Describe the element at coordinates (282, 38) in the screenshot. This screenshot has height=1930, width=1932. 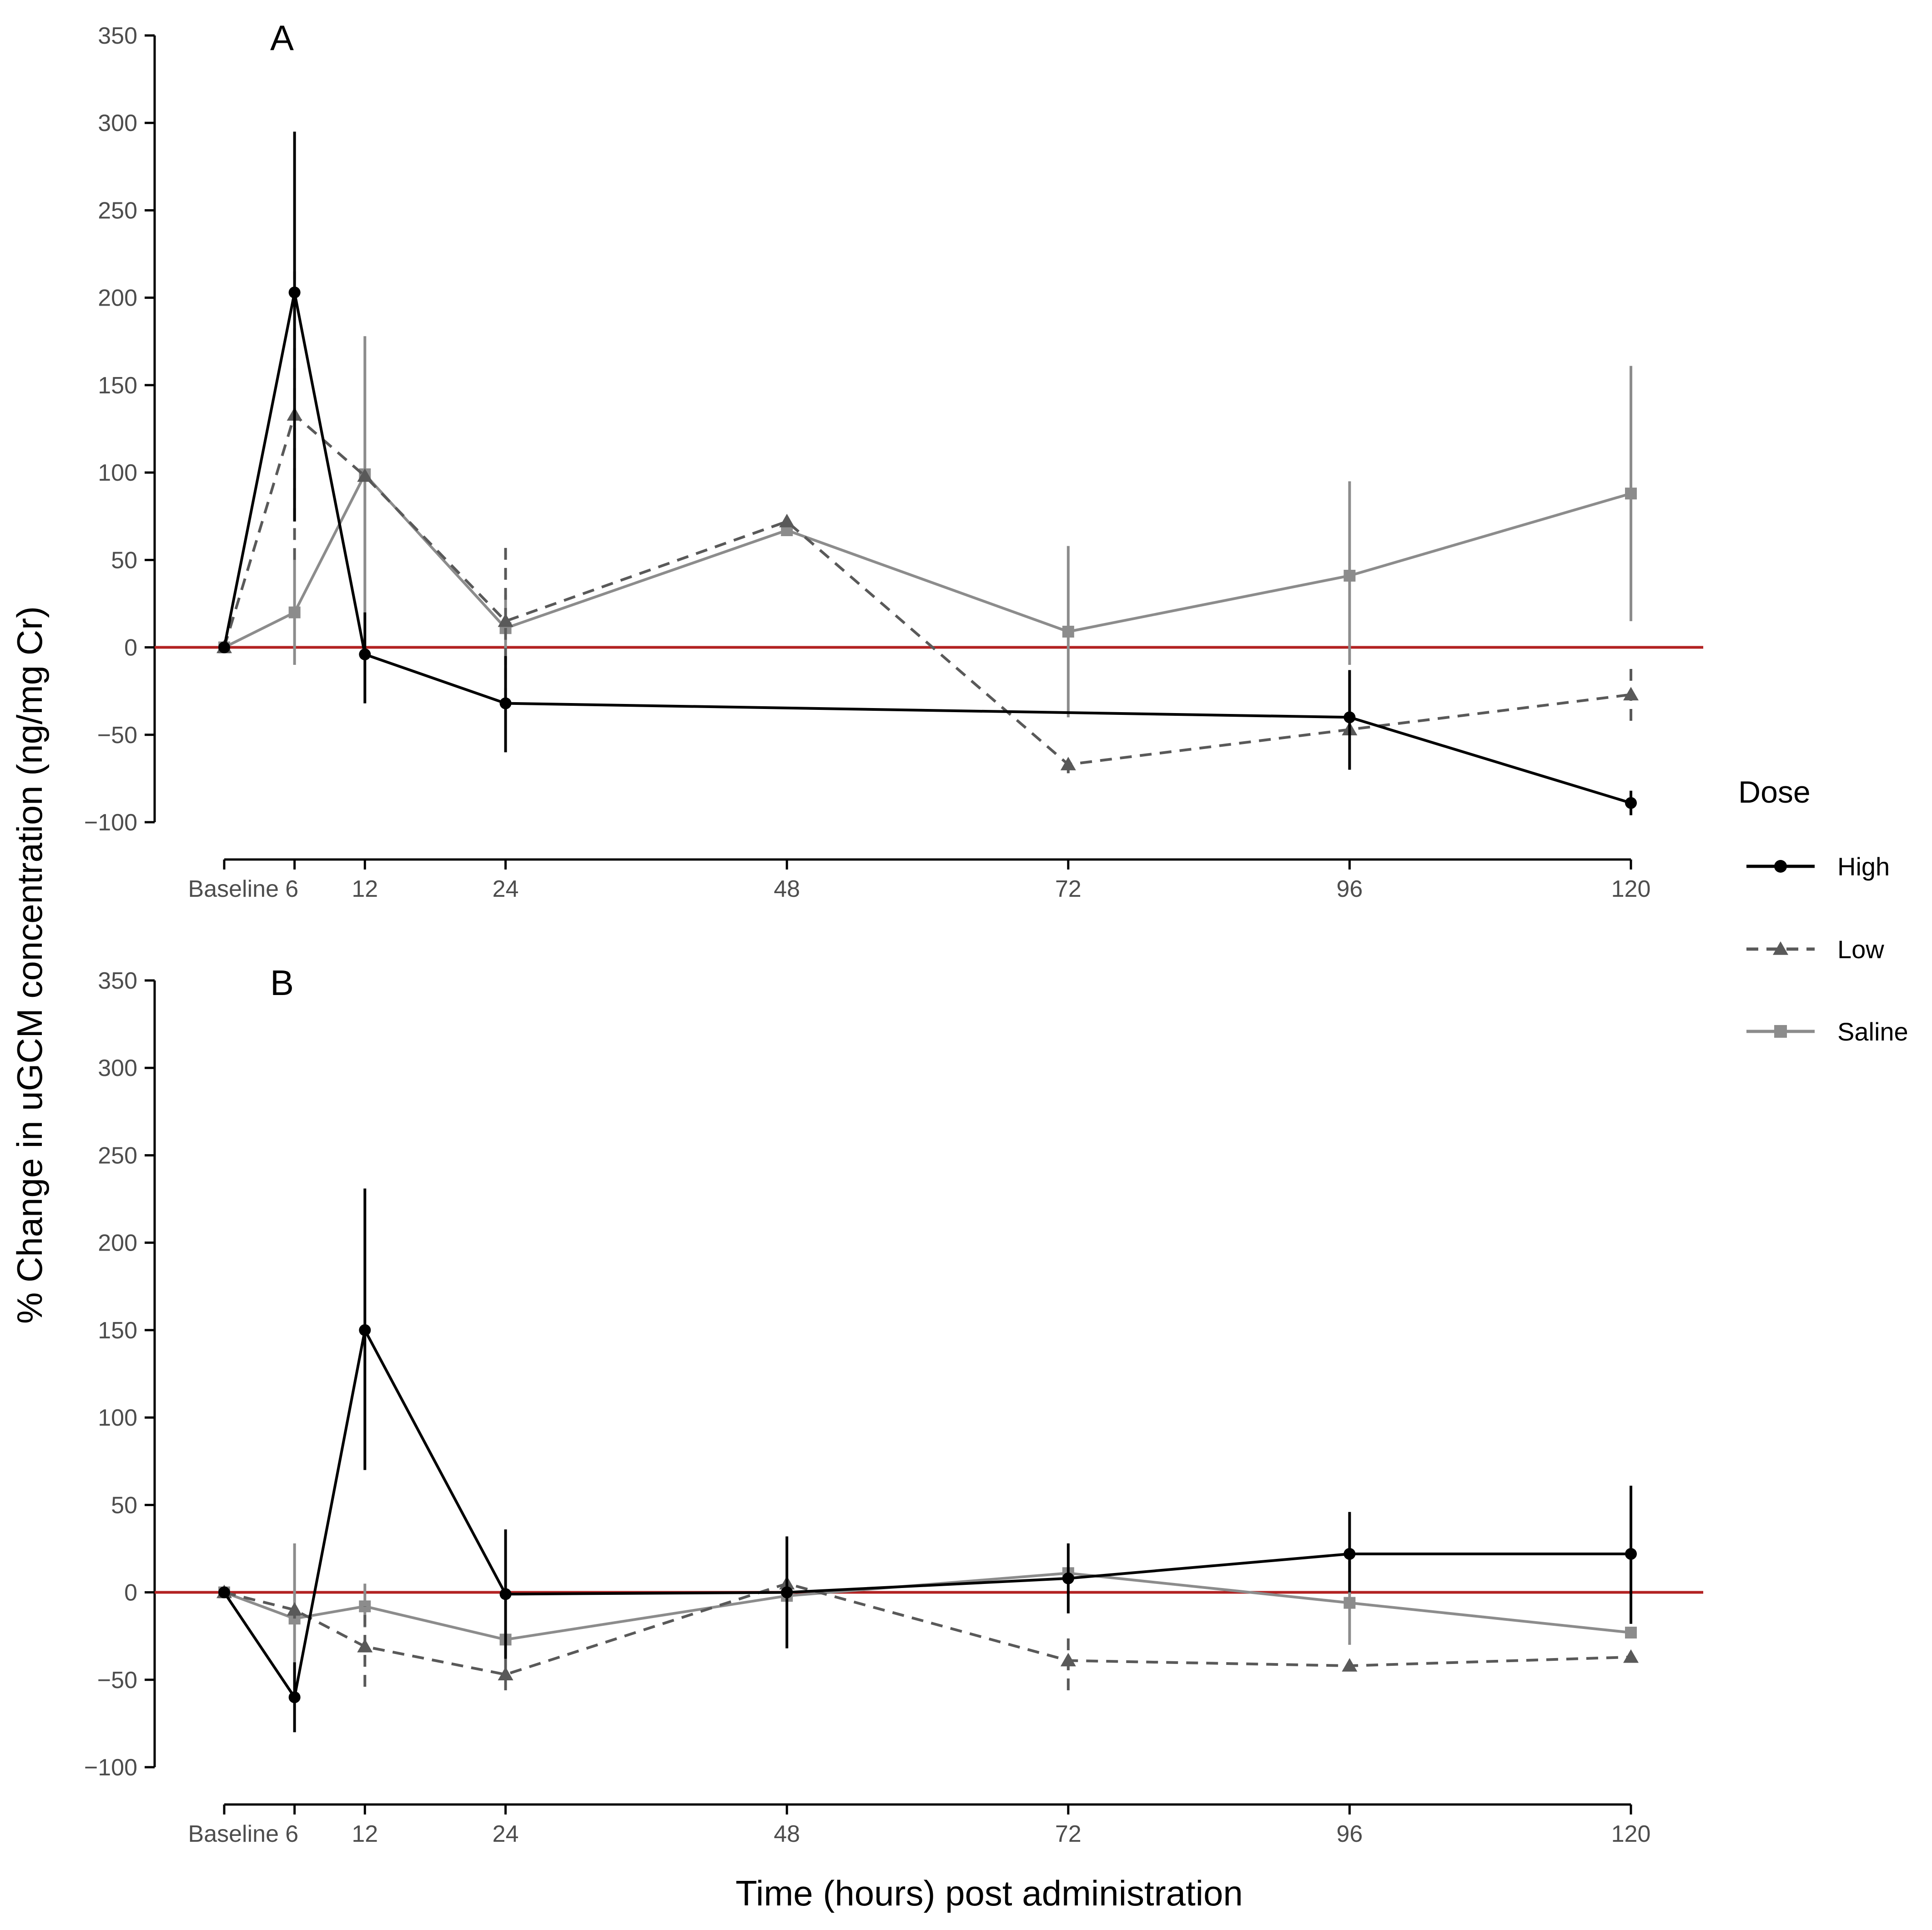
I see `panel-tag-a: A` at that location.